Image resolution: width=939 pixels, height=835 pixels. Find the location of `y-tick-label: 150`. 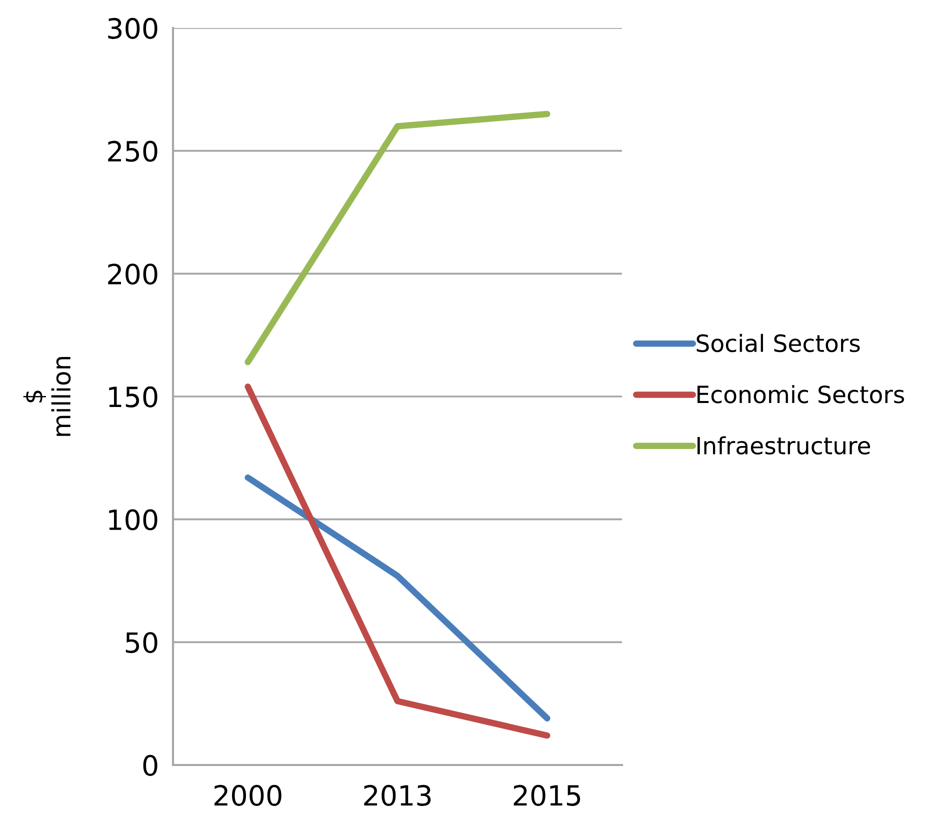

y-tick-label: 150 is located at coordinates (133, 397).